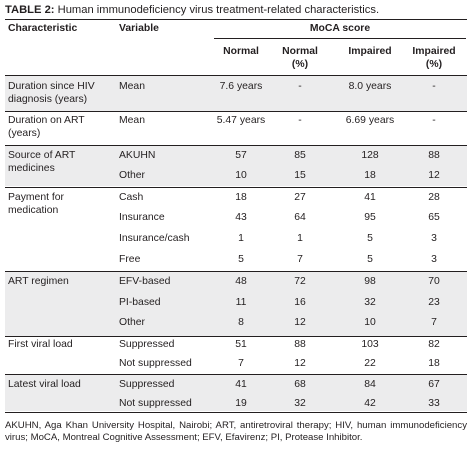  Describe the element at coordinates (370, 51) in the screenshot. I see `header-col-impaired: Impaired` at that location.